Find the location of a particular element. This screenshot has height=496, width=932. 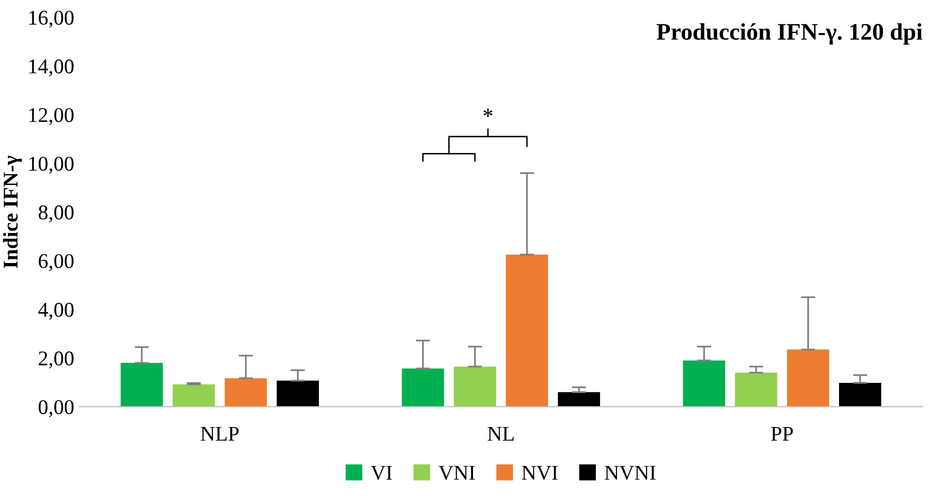

y-tick-label: 6,00 is located at coordinates (56, 263).